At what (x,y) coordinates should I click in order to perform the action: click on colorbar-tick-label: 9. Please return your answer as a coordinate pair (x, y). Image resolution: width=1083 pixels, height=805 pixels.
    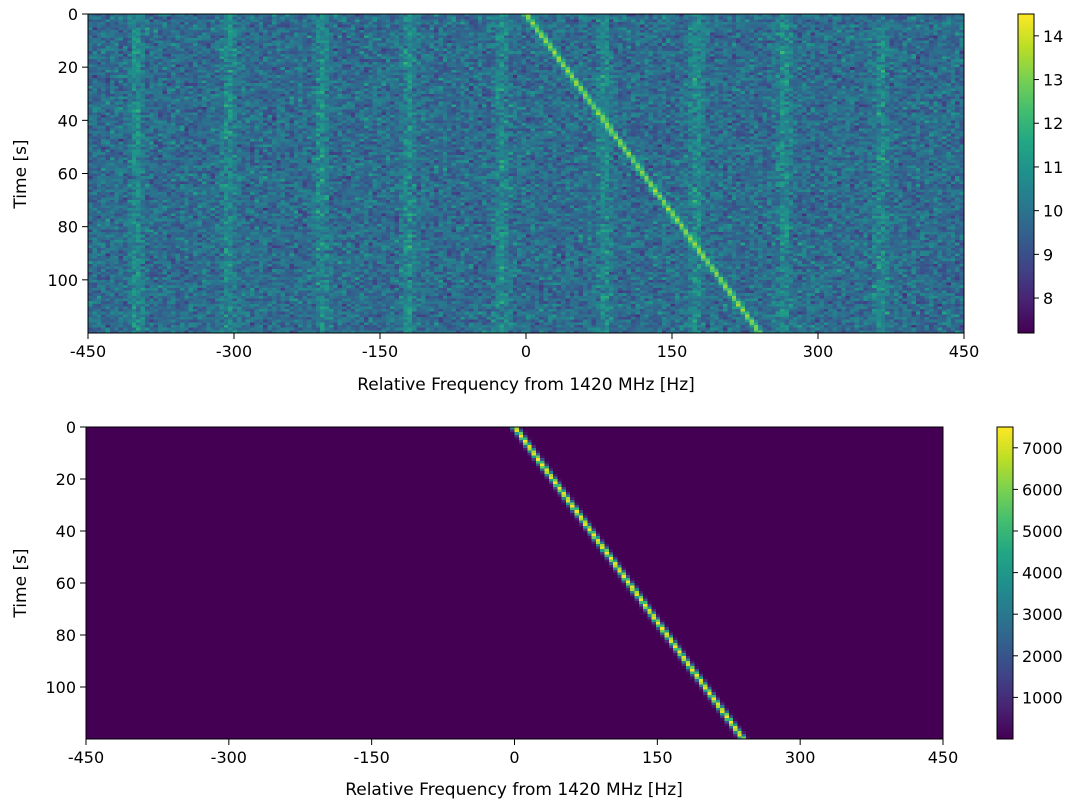
    Looking at the image, I should click on (1048, 254).